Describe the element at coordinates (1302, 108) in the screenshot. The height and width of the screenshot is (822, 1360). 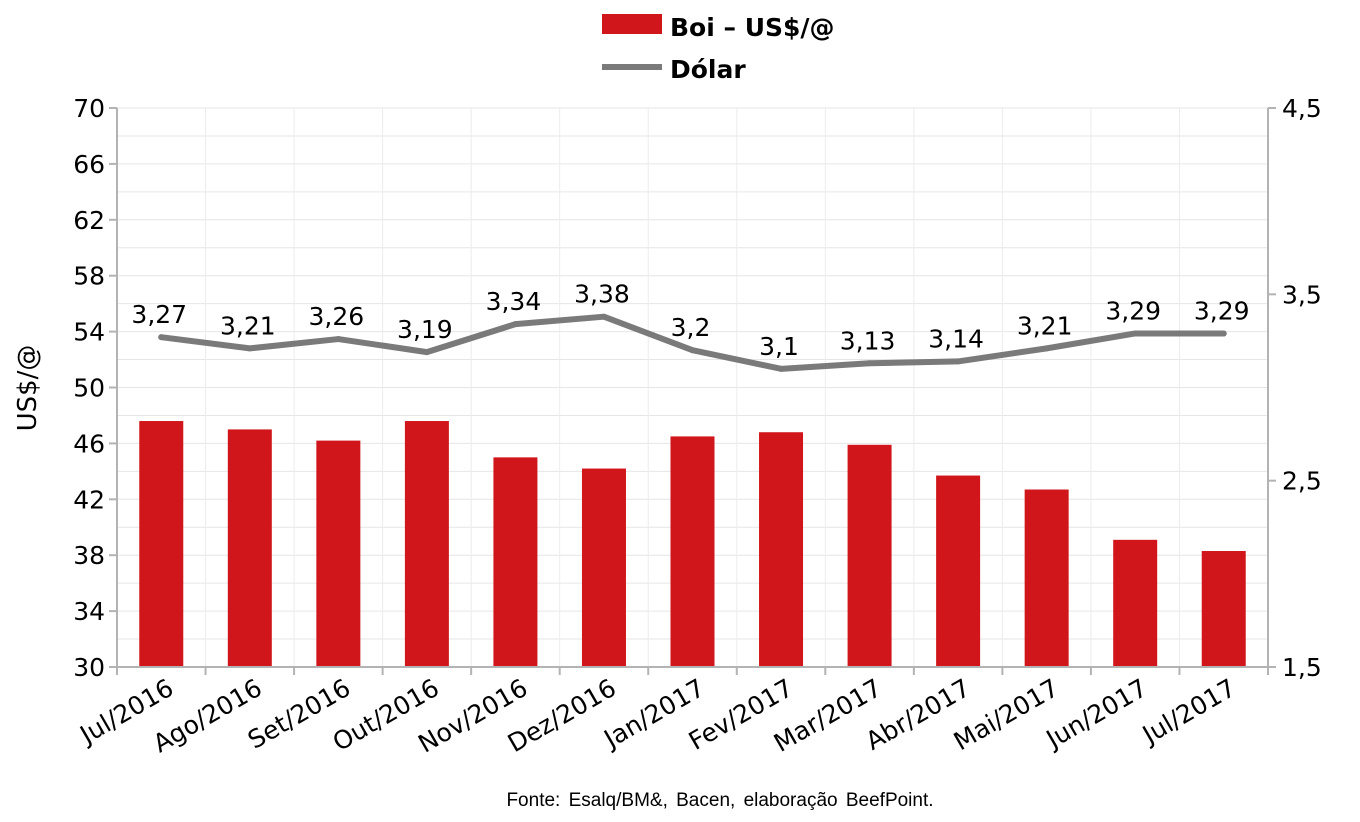
I see `y2-tick-label: 4,5` at that location.